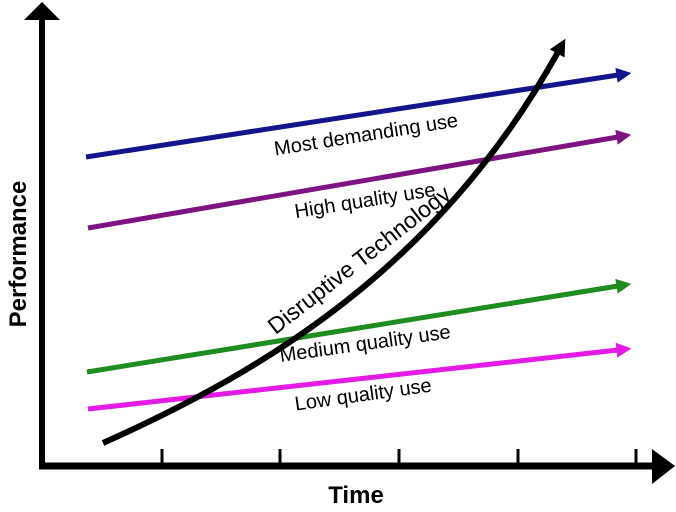  I want to click on y-axis-arrowhead-icon, so click(42, 11).